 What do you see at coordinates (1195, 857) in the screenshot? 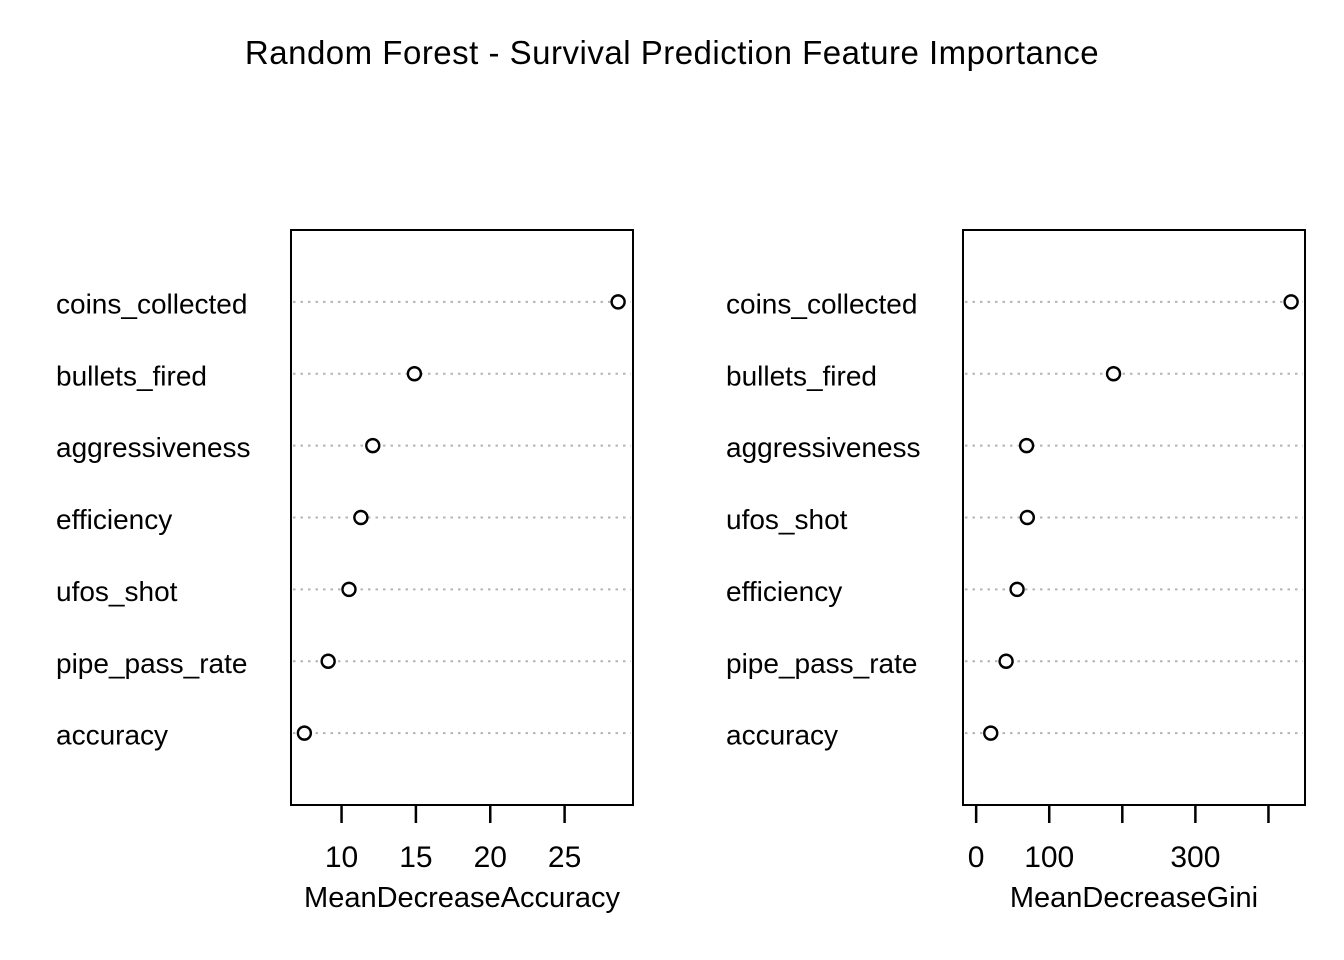
I see `x-axis-tick-label: 300` at bounding box center [1195, 857].